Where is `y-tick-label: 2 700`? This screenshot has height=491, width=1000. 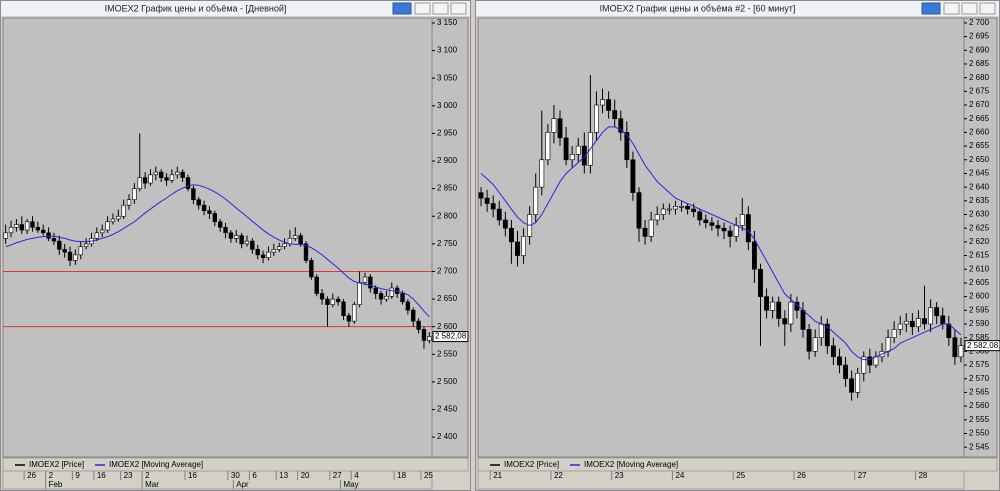
y-tick-label: 2 700 is located at coordinates (979, 22).